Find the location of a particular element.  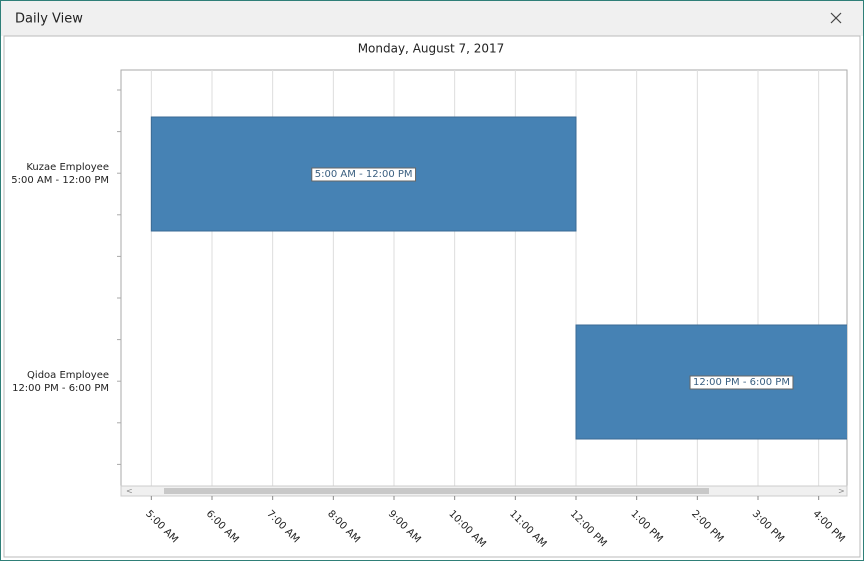

data-label: 12:00 PM - 6:00 PM is located at coordinates (741, 382).